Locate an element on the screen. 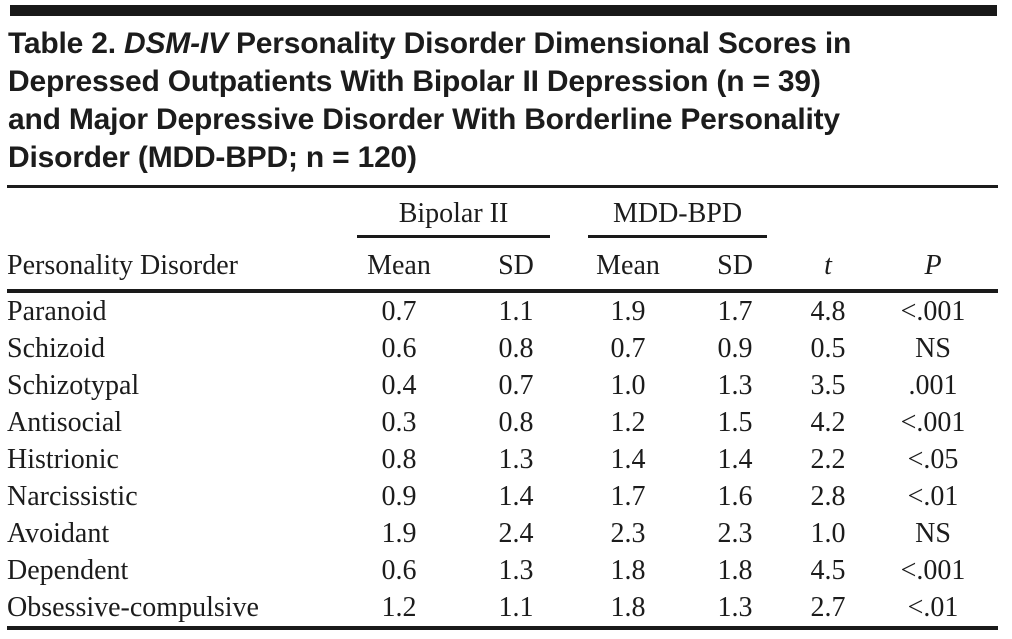 Image resolution: width=1012 pixels, height=639 pixels. cell-bipolar-mean: 0.4 is located at coordinates (399, 385).